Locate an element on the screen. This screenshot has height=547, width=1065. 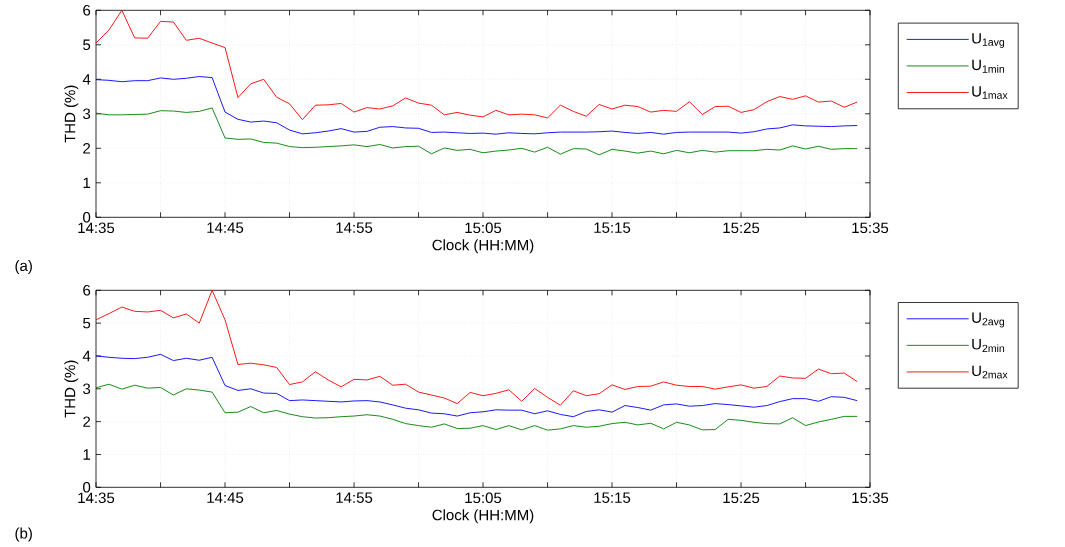
legend-label: U$_{1max}$ is located at coordinates (990, 92).